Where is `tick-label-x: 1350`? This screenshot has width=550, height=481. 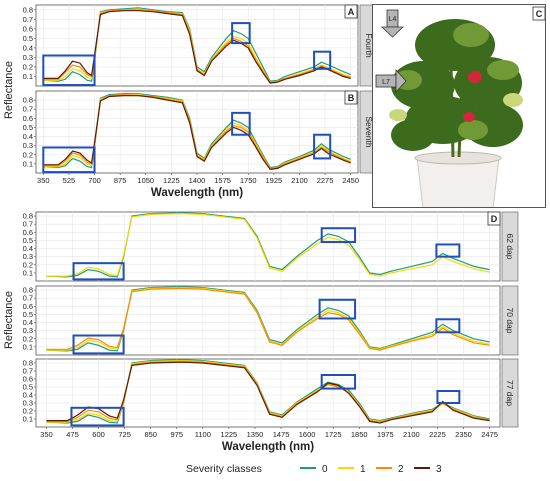
tick-label-x: 1350 is located at coordinates (255, 434).